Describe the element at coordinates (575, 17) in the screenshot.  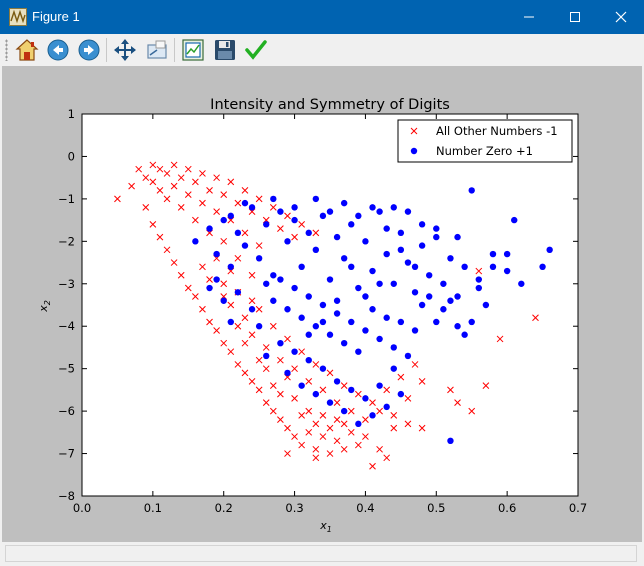
I see `maximize-button` at that location.